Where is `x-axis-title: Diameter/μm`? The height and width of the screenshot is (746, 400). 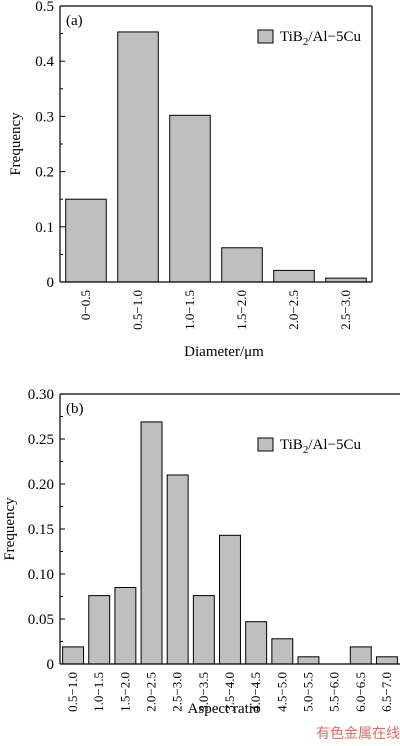 x-axis-title: Diameter/μm is located at coordinates (224, 352).